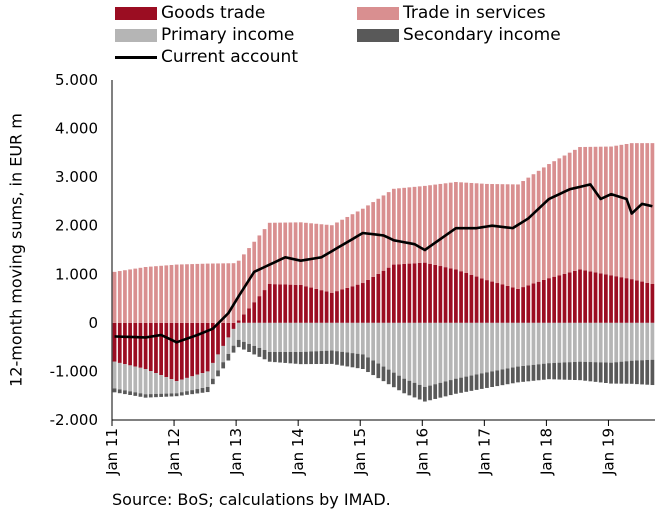  Describe the element at coordinates (76, 274) in the screenshot. I see `y-tick-label: 1.000` at that location.